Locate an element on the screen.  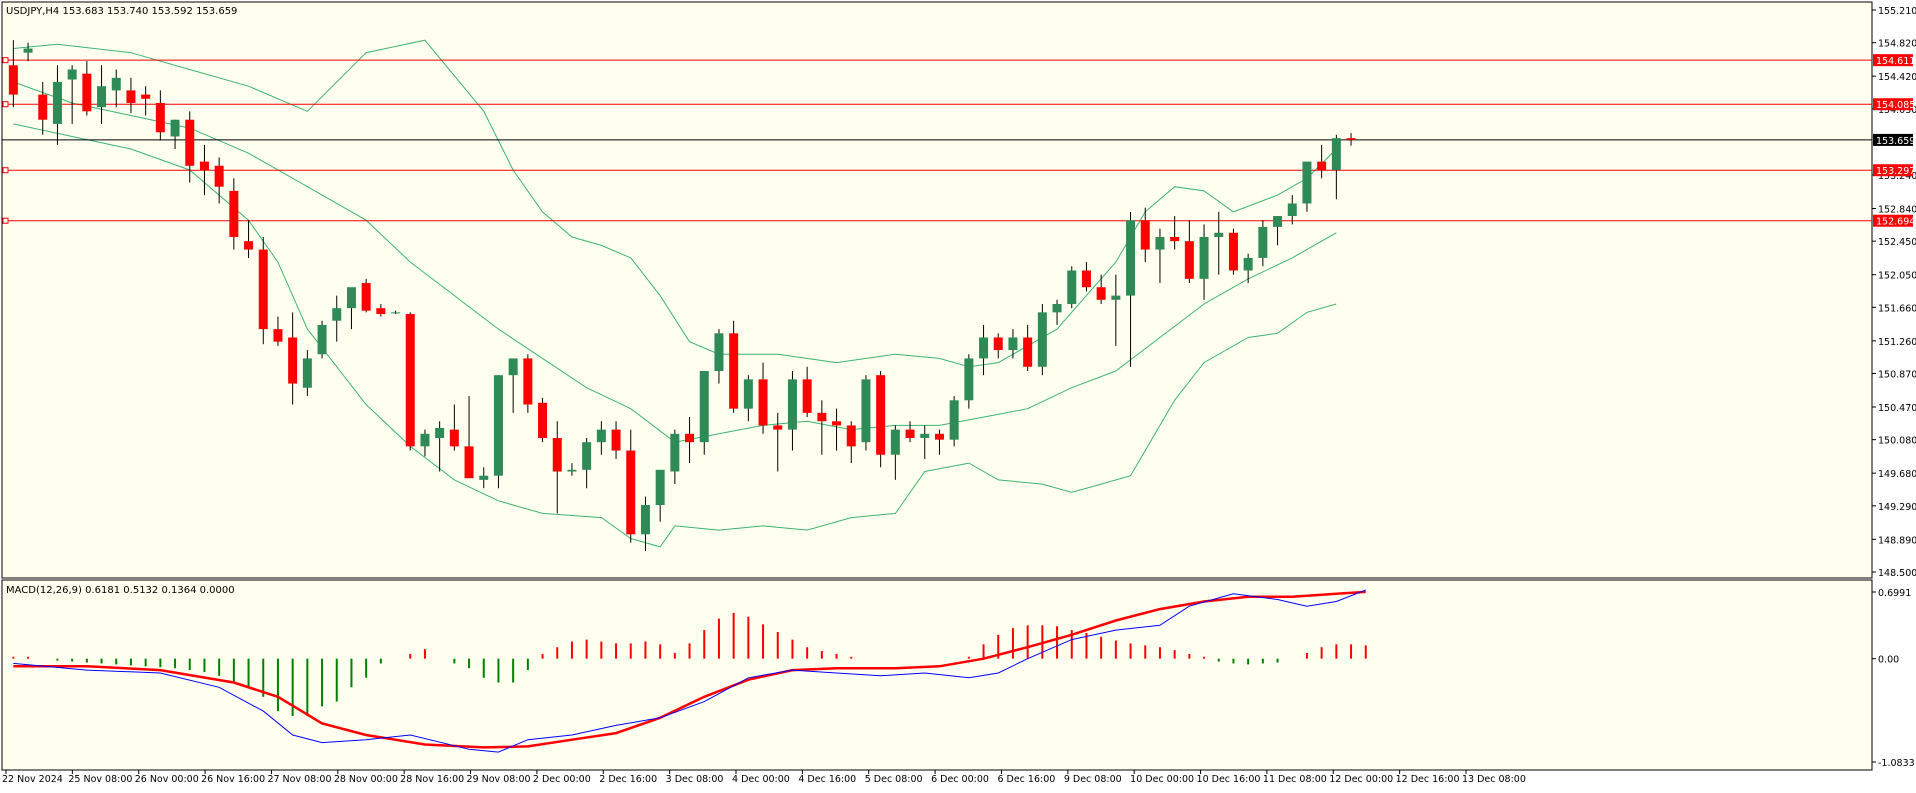
current-price-tag-label: 153.659 is located at coordinates (1895, 141).